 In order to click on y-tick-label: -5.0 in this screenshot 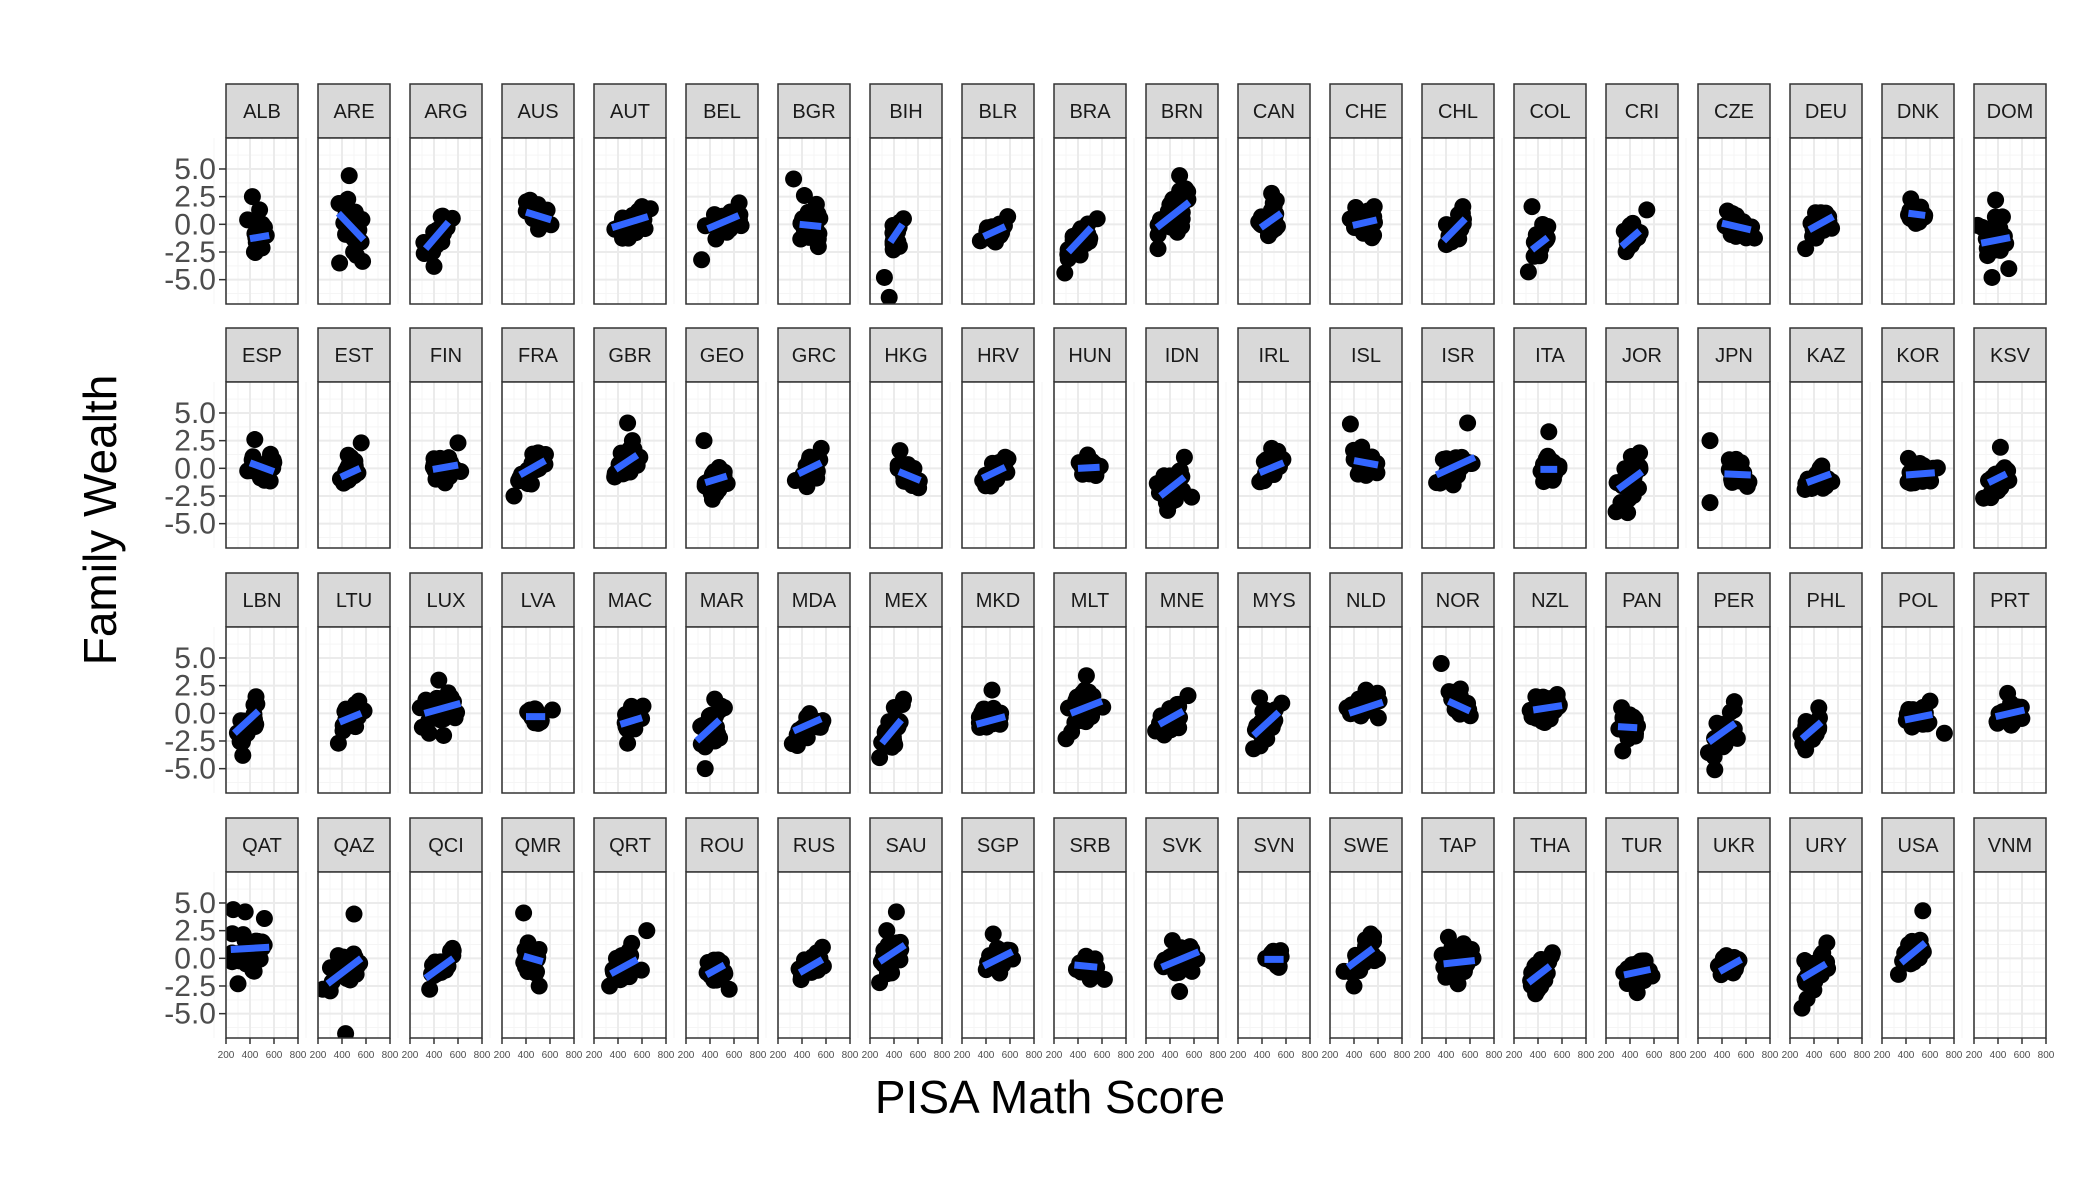, I will do `click(190, 769)`.